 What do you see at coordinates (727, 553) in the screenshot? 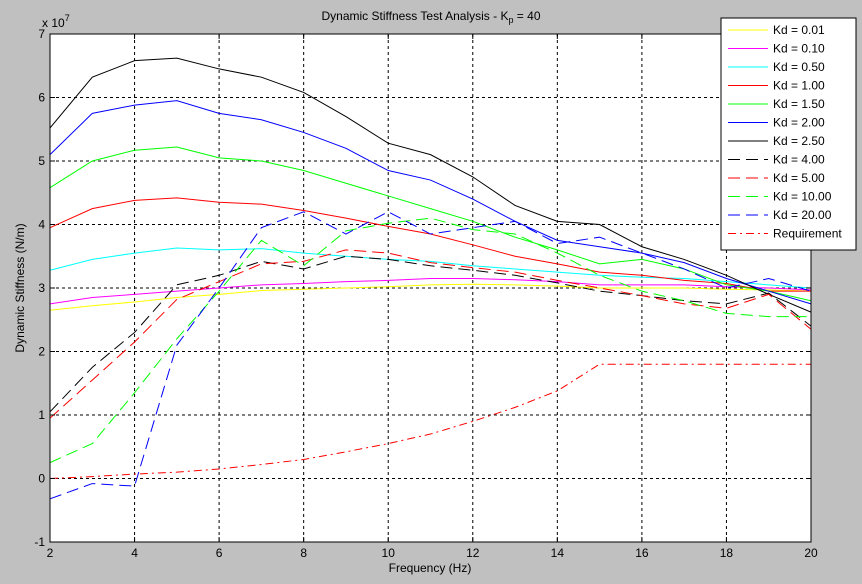
I see `x-tick-label: 18` at bounding box center [727, 553].